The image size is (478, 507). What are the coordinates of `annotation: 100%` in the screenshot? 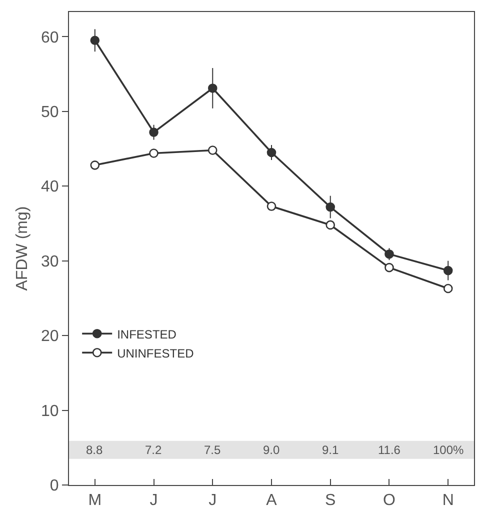 It's located at (448, 450).